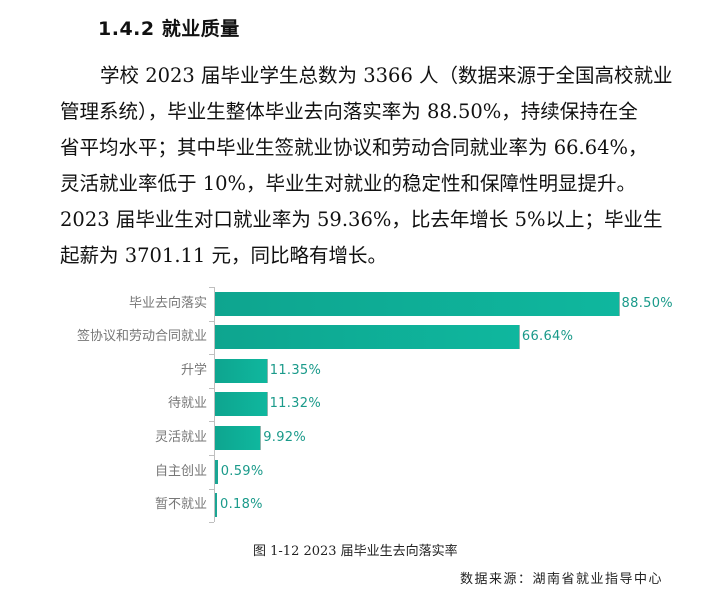  Describe the element at coordinates (167, 303) in the screenshot. I see `category-label: 毕业去向落实` at that location.